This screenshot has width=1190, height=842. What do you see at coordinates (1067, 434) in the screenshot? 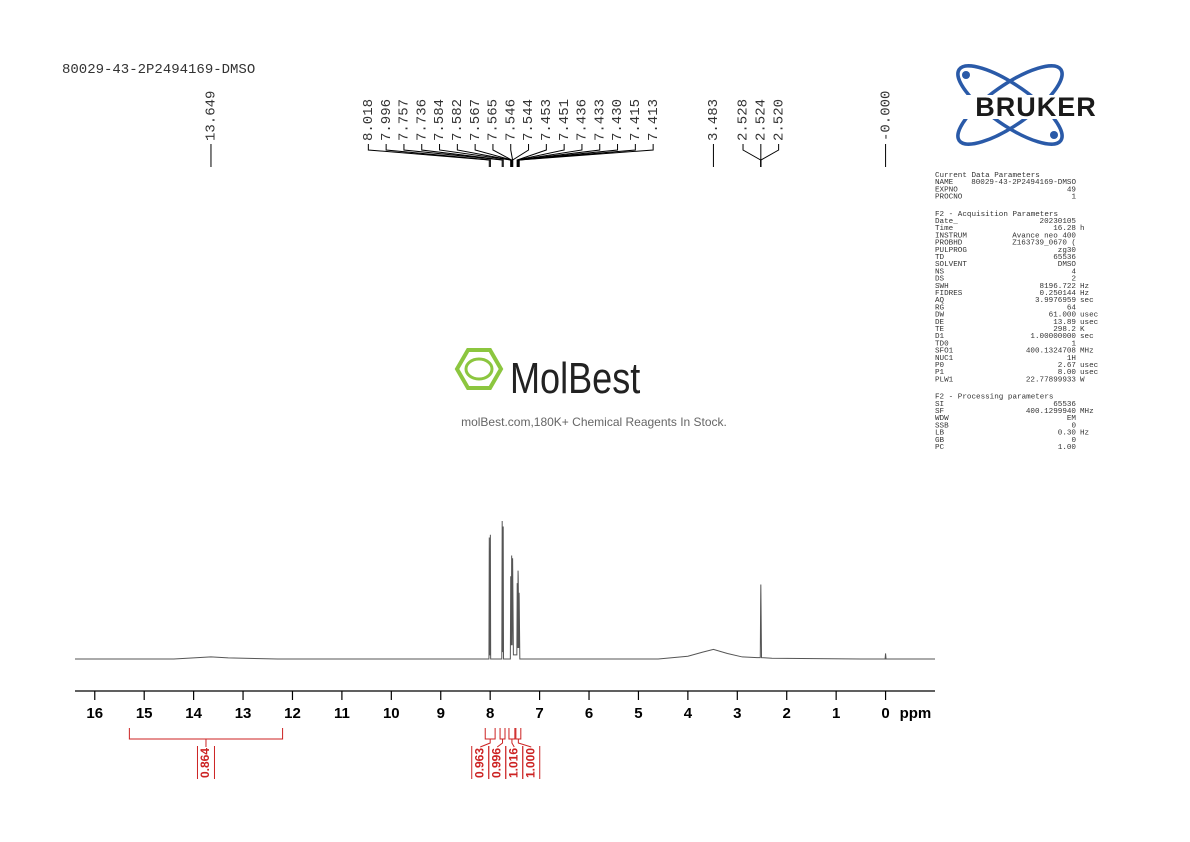
I see `param-value: 0.30` at bounding box center [1067, 434].